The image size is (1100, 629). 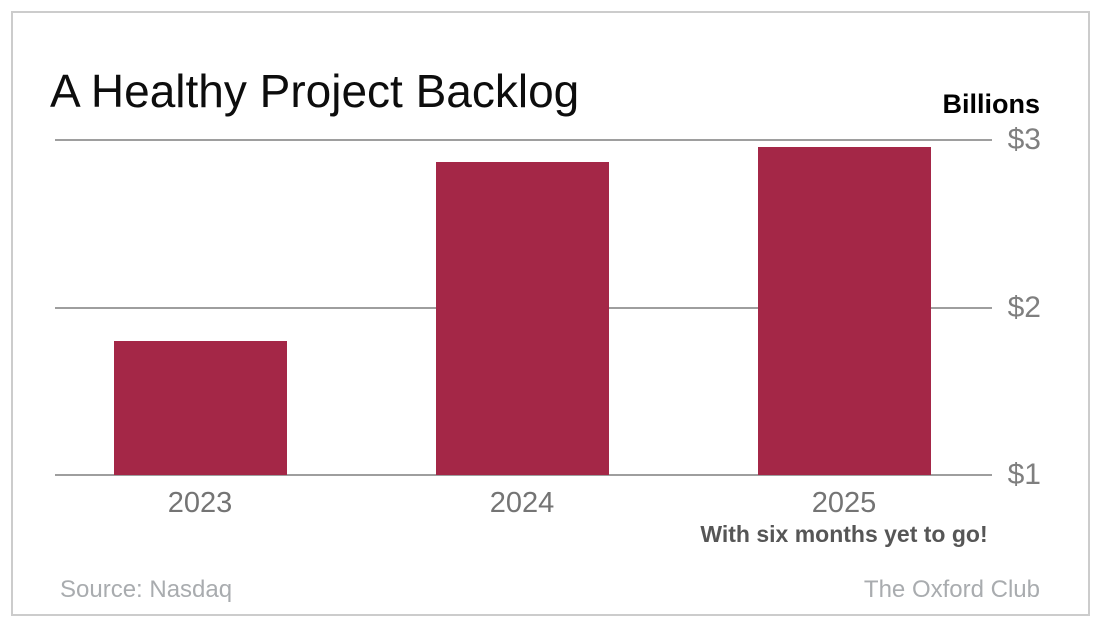 What do you see at coordinates (200, 503) in the screenshot?
I see `x-axis-tick-label: 2023` at bounding box center [200, 503].